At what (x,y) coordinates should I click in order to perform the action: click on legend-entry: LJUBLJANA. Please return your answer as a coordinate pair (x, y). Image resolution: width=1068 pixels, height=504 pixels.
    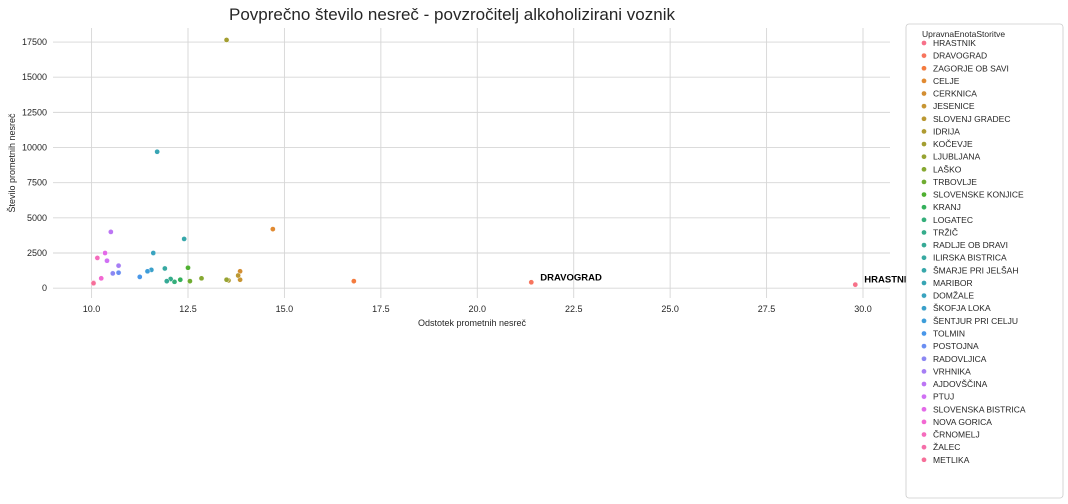
    Looking at the image, I should click on (957, 157).